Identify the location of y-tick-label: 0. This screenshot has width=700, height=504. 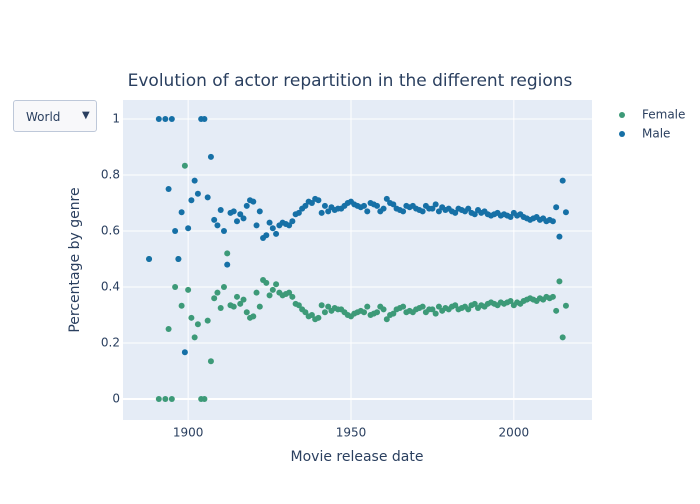
(116, 399).